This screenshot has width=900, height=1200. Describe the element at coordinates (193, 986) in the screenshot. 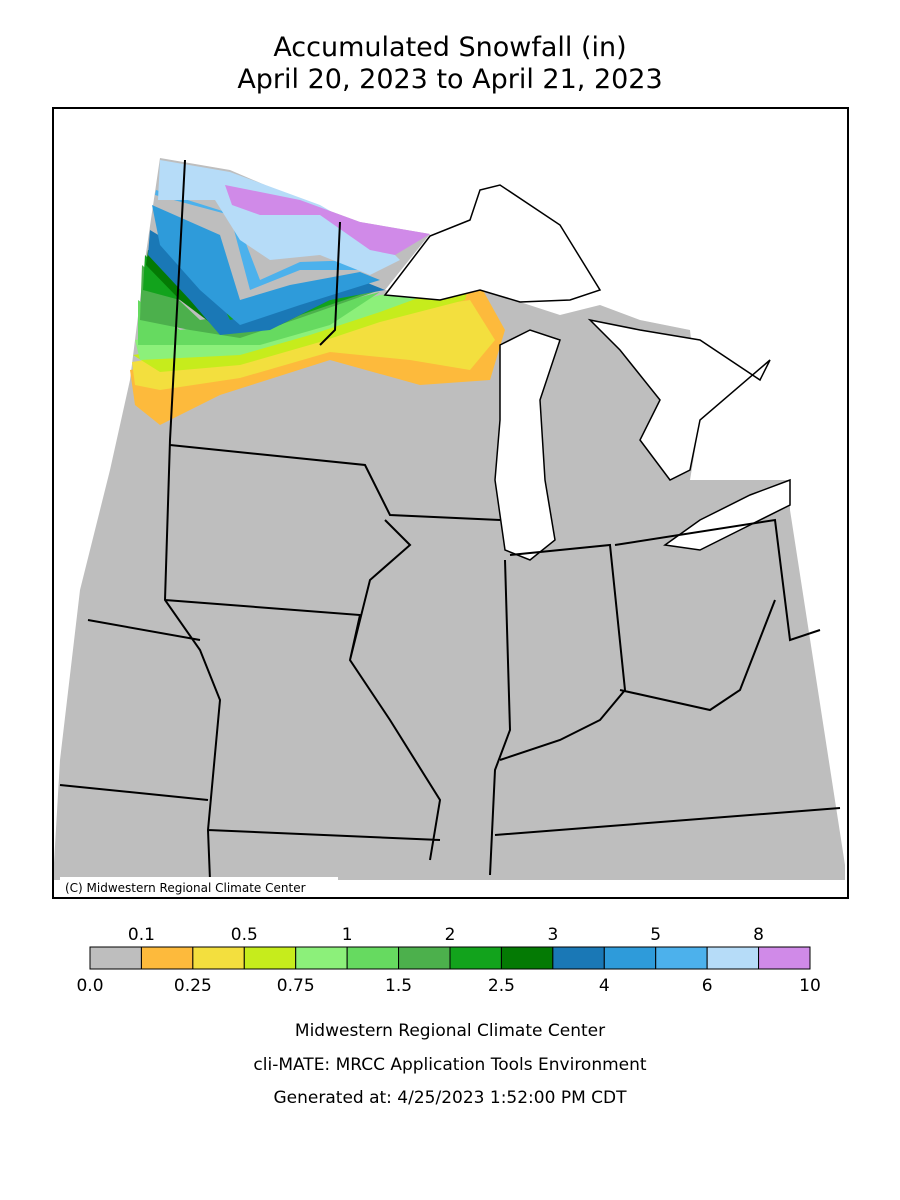

I see `legend-label: 0.25` at that location.